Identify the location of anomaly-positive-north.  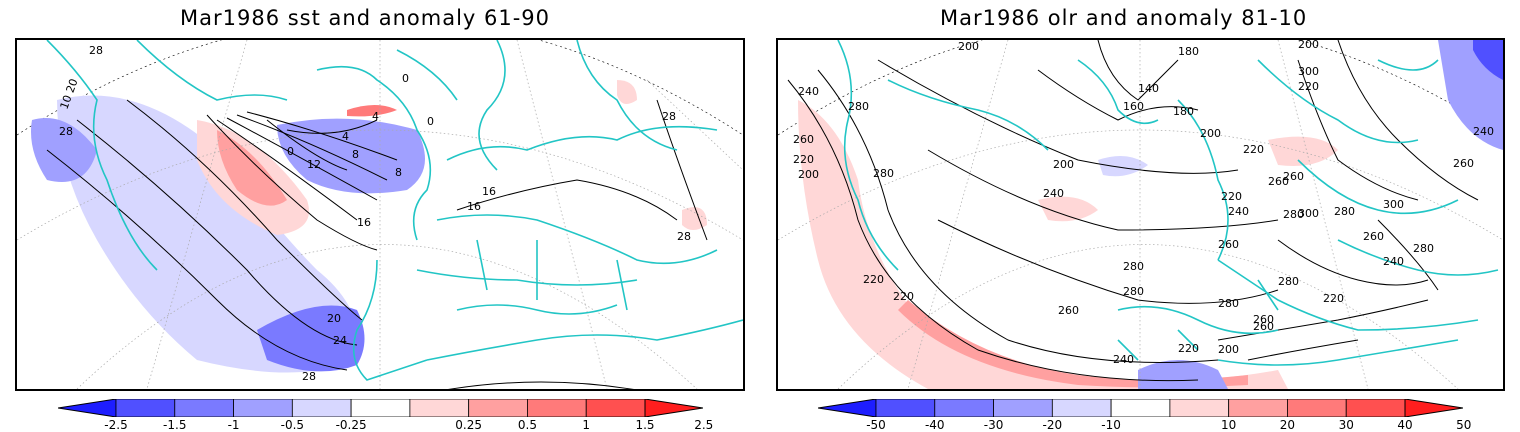
(372, 111).